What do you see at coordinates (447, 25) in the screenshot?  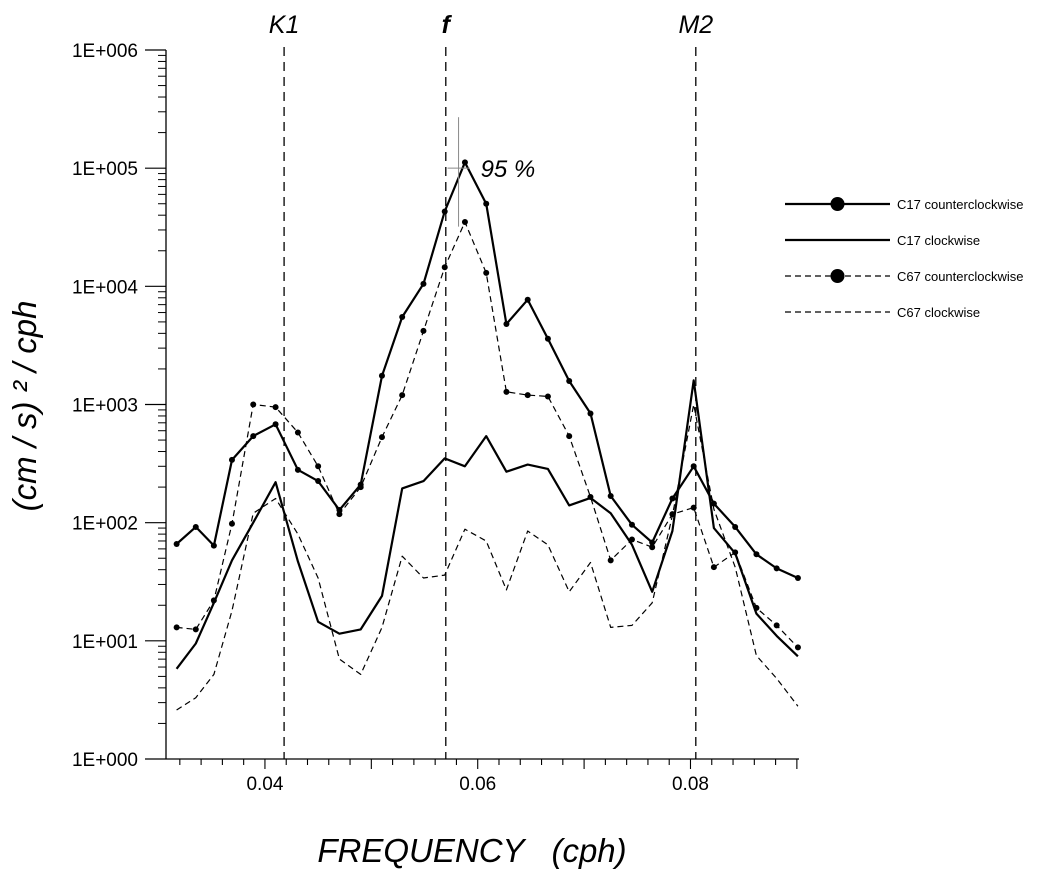 I see `reference-label: f` at bounding box center [447, 25].